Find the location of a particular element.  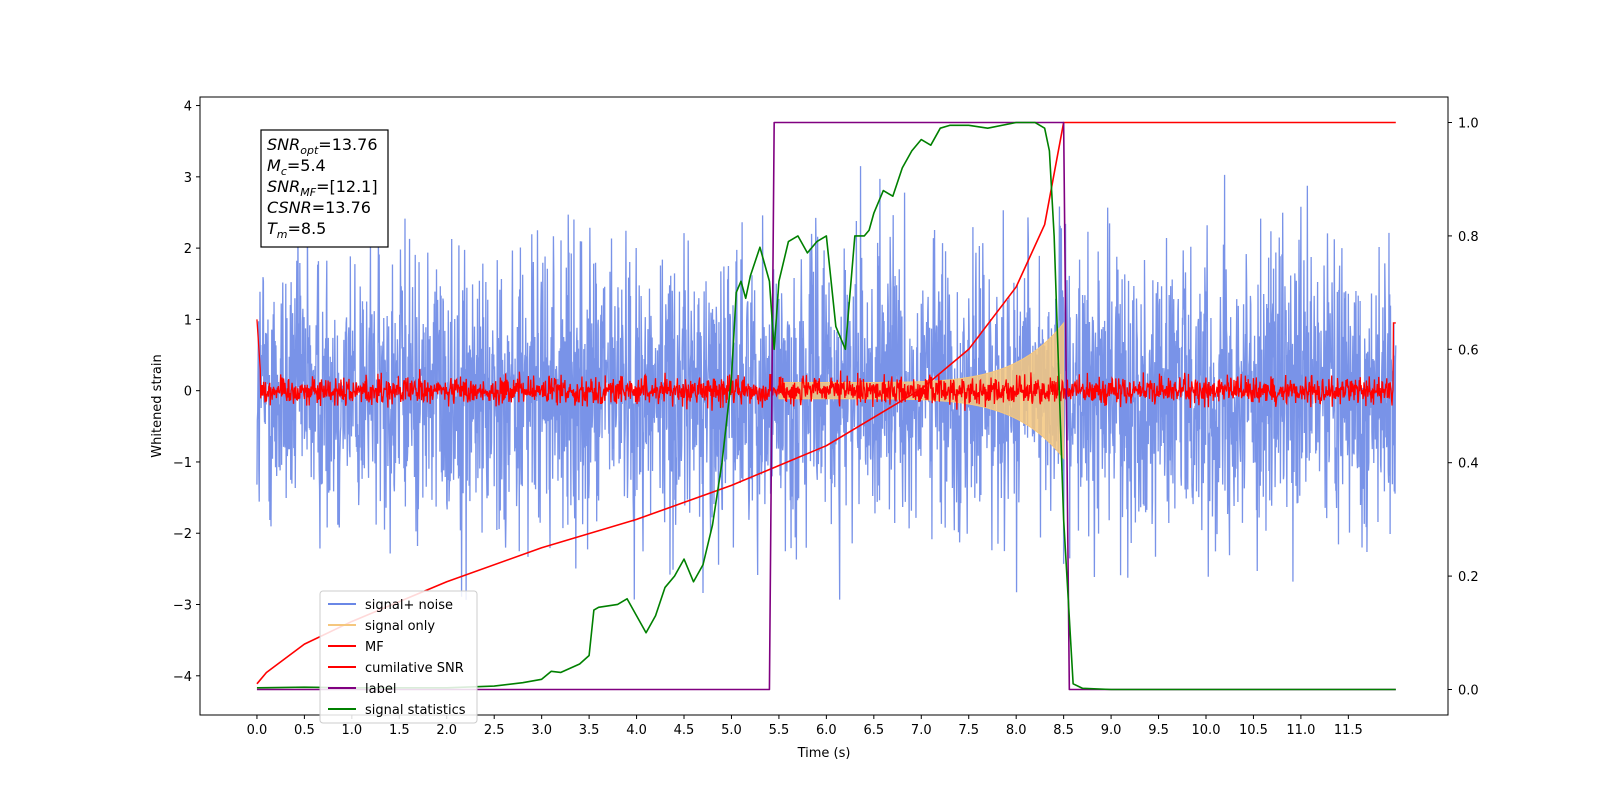

legend-label: signal only is located at coordinates (400, 626).